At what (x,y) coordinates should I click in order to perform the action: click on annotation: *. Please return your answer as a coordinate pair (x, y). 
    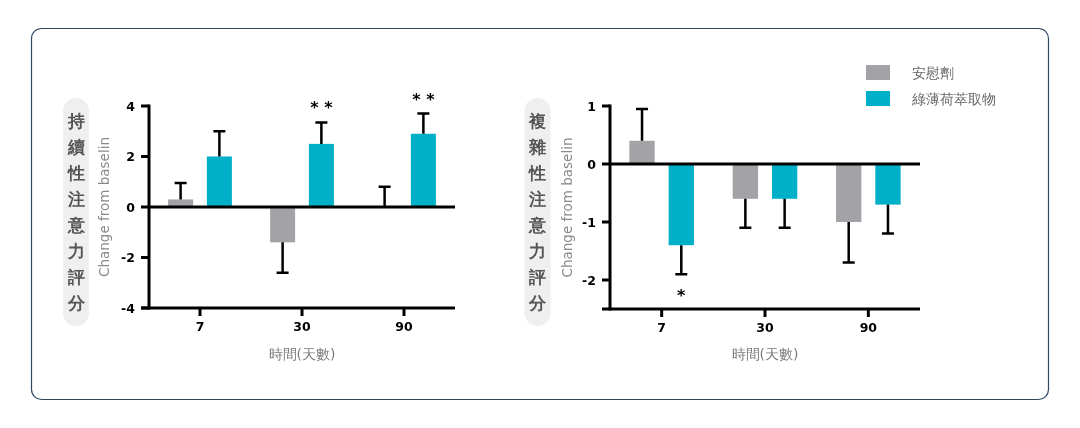
    Looking at the image, I should click on (682, 296).